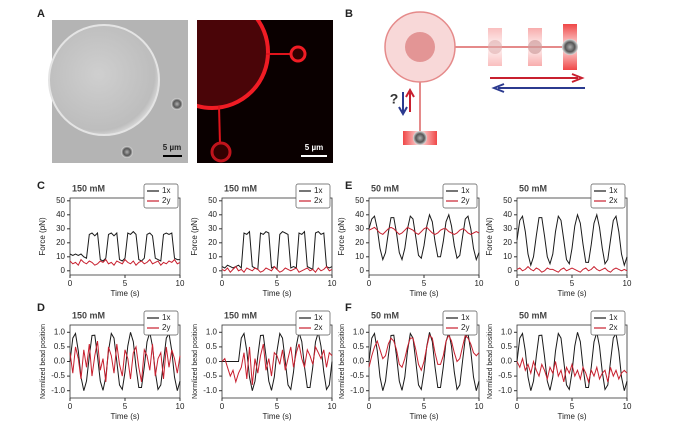 This screenshot has width=680, height=435. I want to click on panel-label: D, so click(41, 308).